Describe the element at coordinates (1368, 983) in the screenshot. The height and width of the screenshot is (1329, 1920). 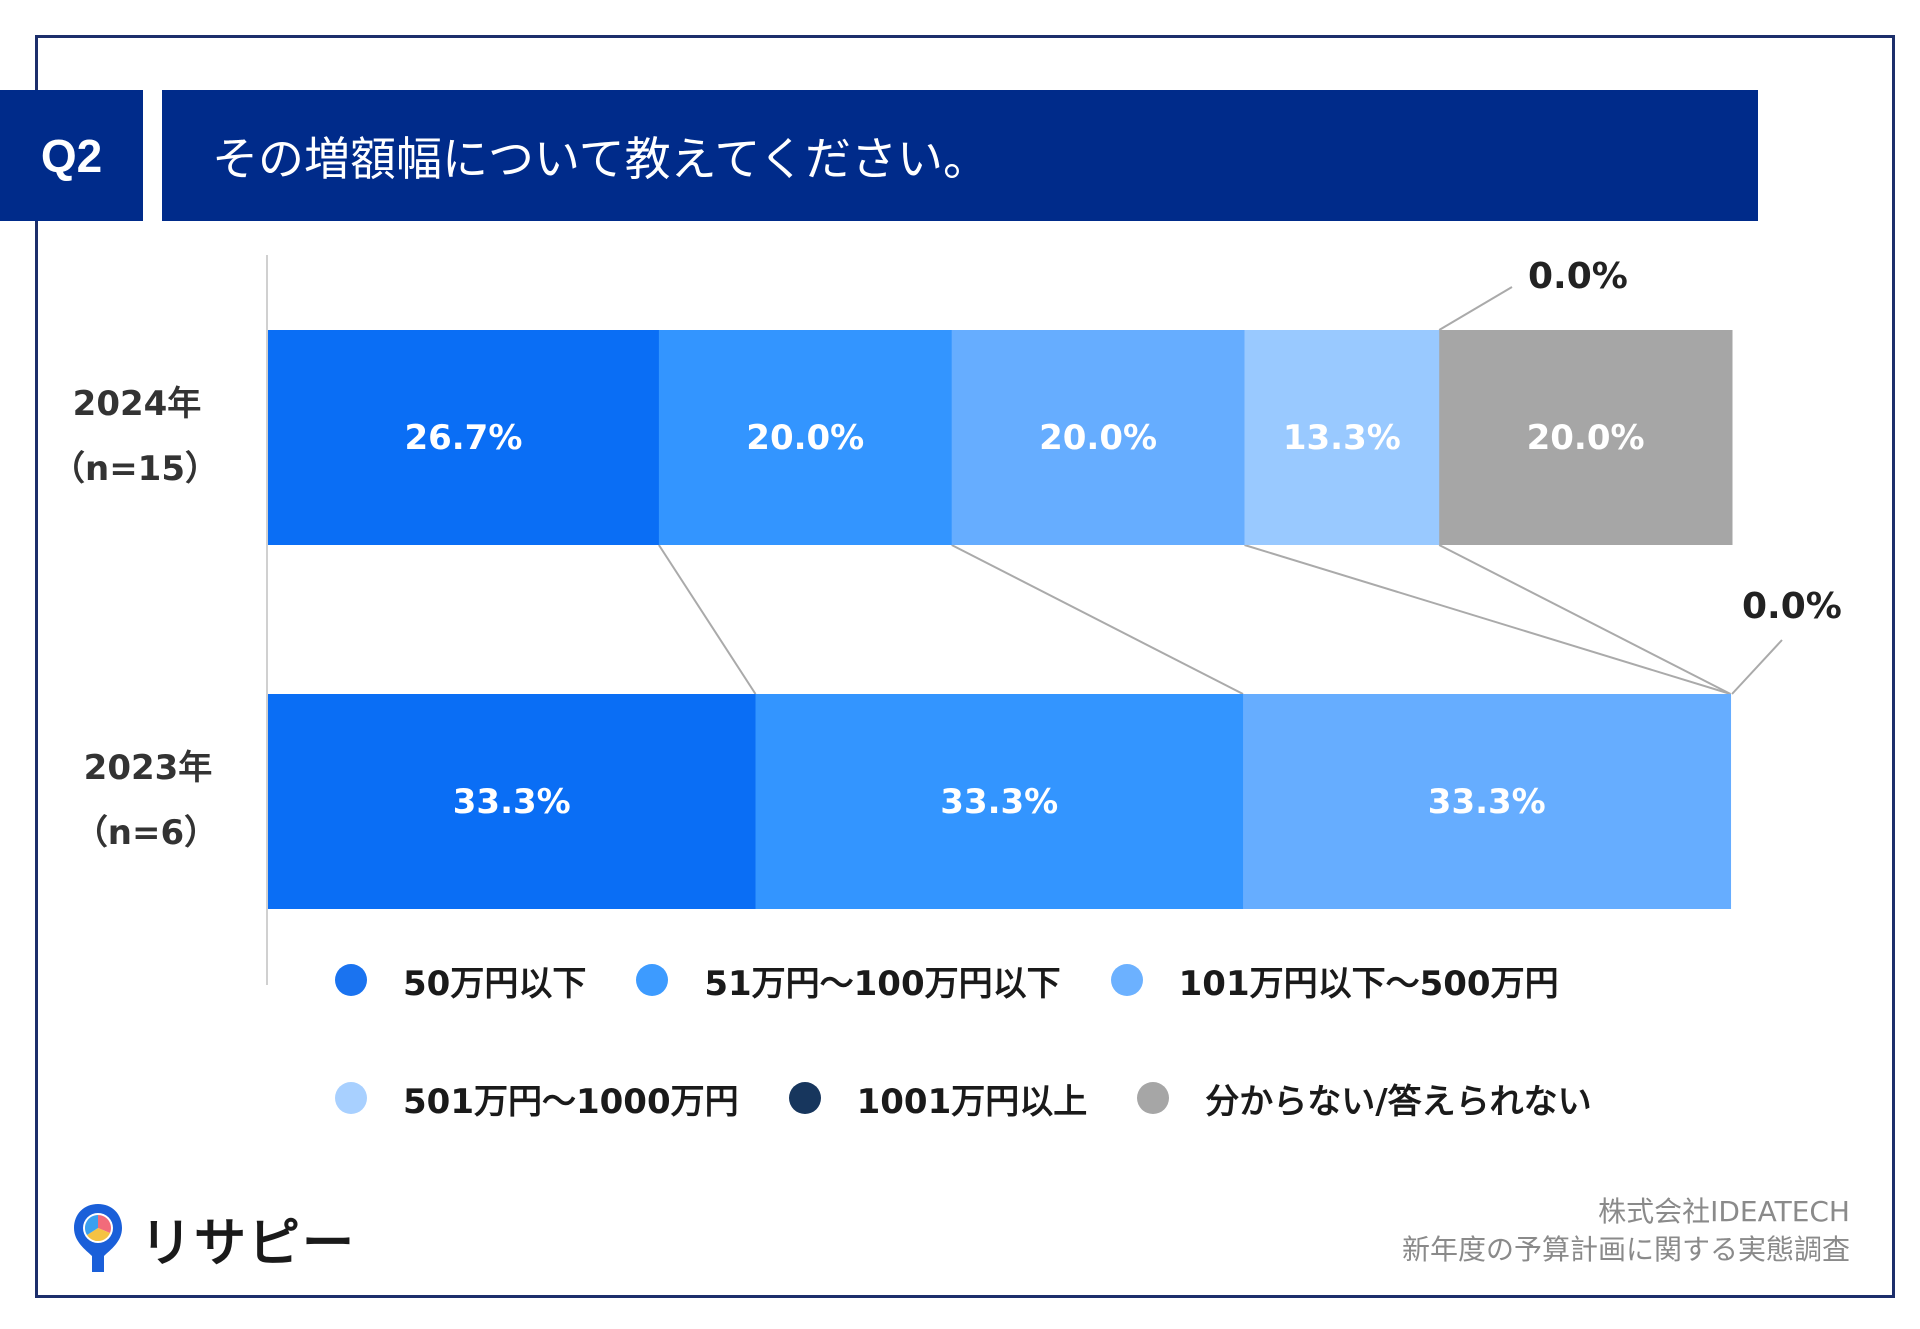
I see `legend-label: 101万円以下～500万円` at that location.